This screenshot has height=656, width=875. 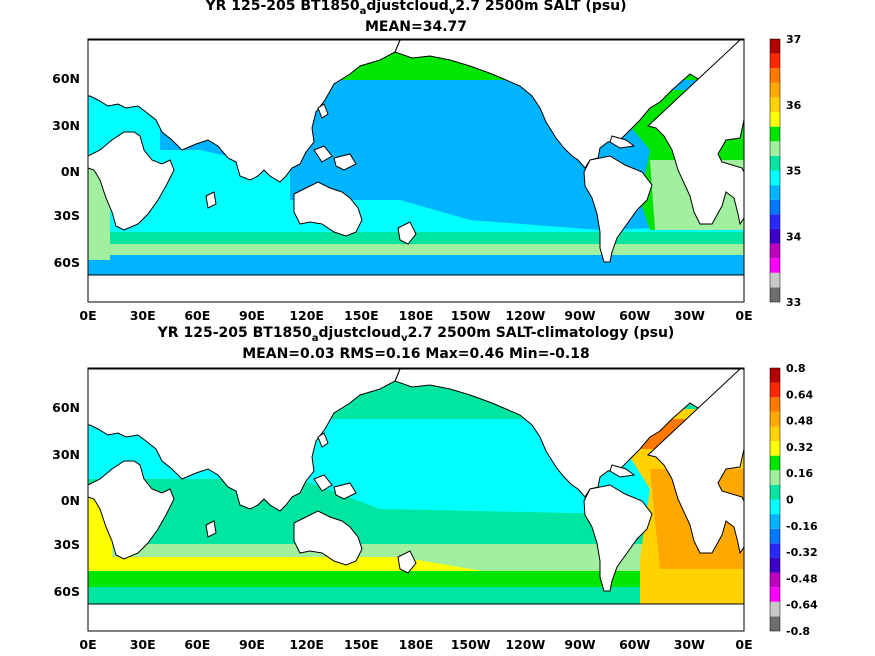 What do you see at coordinates (794, 105) in the screenshot?
I see `map1-colorbar-label: 36` at bounding box center [794, 105].